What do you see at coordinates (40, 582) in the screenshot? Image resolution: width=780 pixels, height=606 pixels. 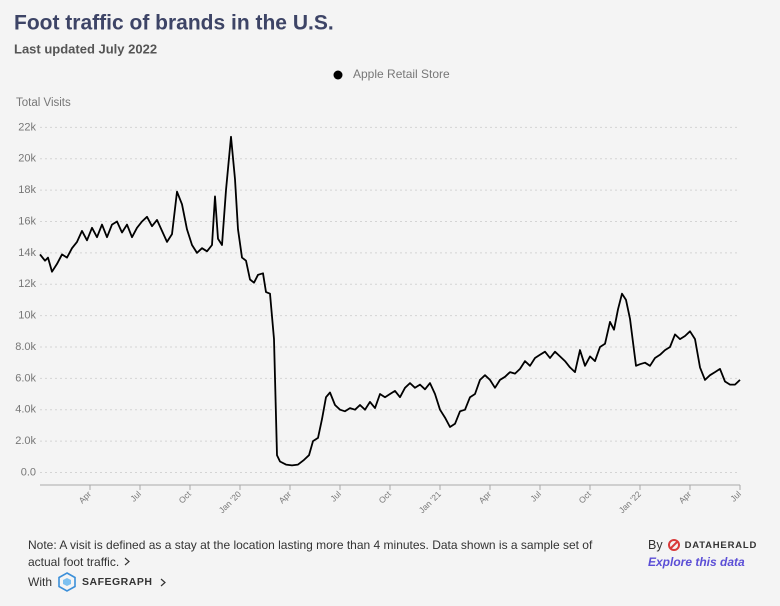 I see `with-text: With` at bounding box center [40, 582].